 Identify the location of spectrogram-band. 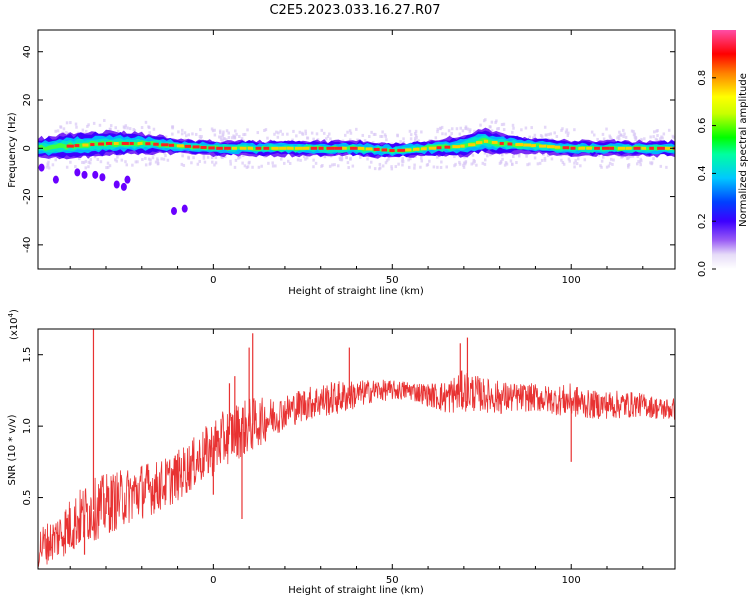
(356, 167).